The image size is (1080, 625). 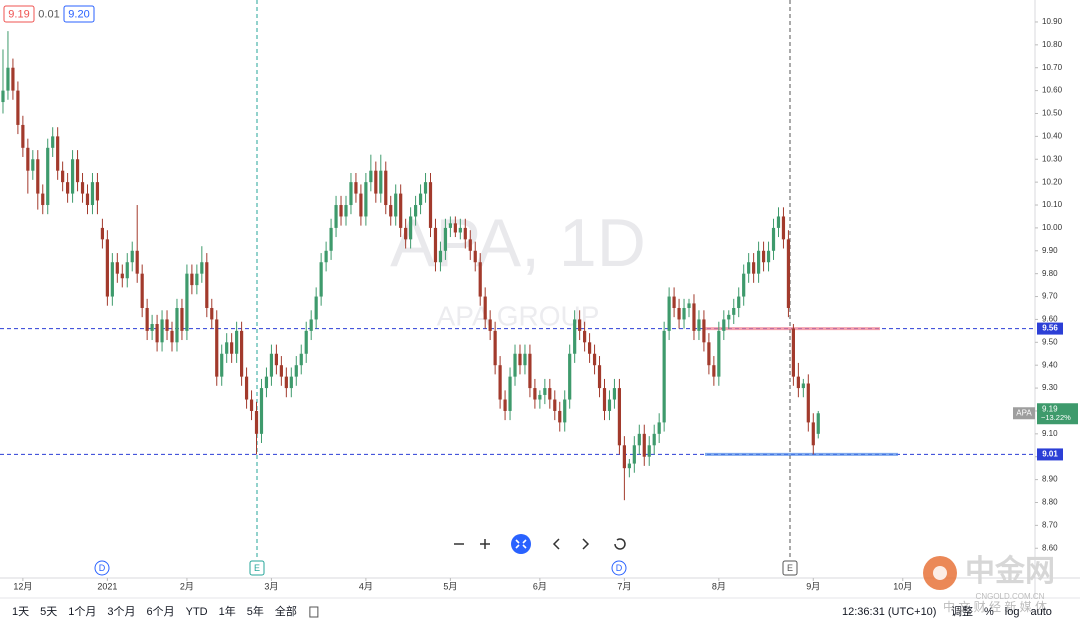 I want to click on option-button: auto, so click(x=1040, y=612).